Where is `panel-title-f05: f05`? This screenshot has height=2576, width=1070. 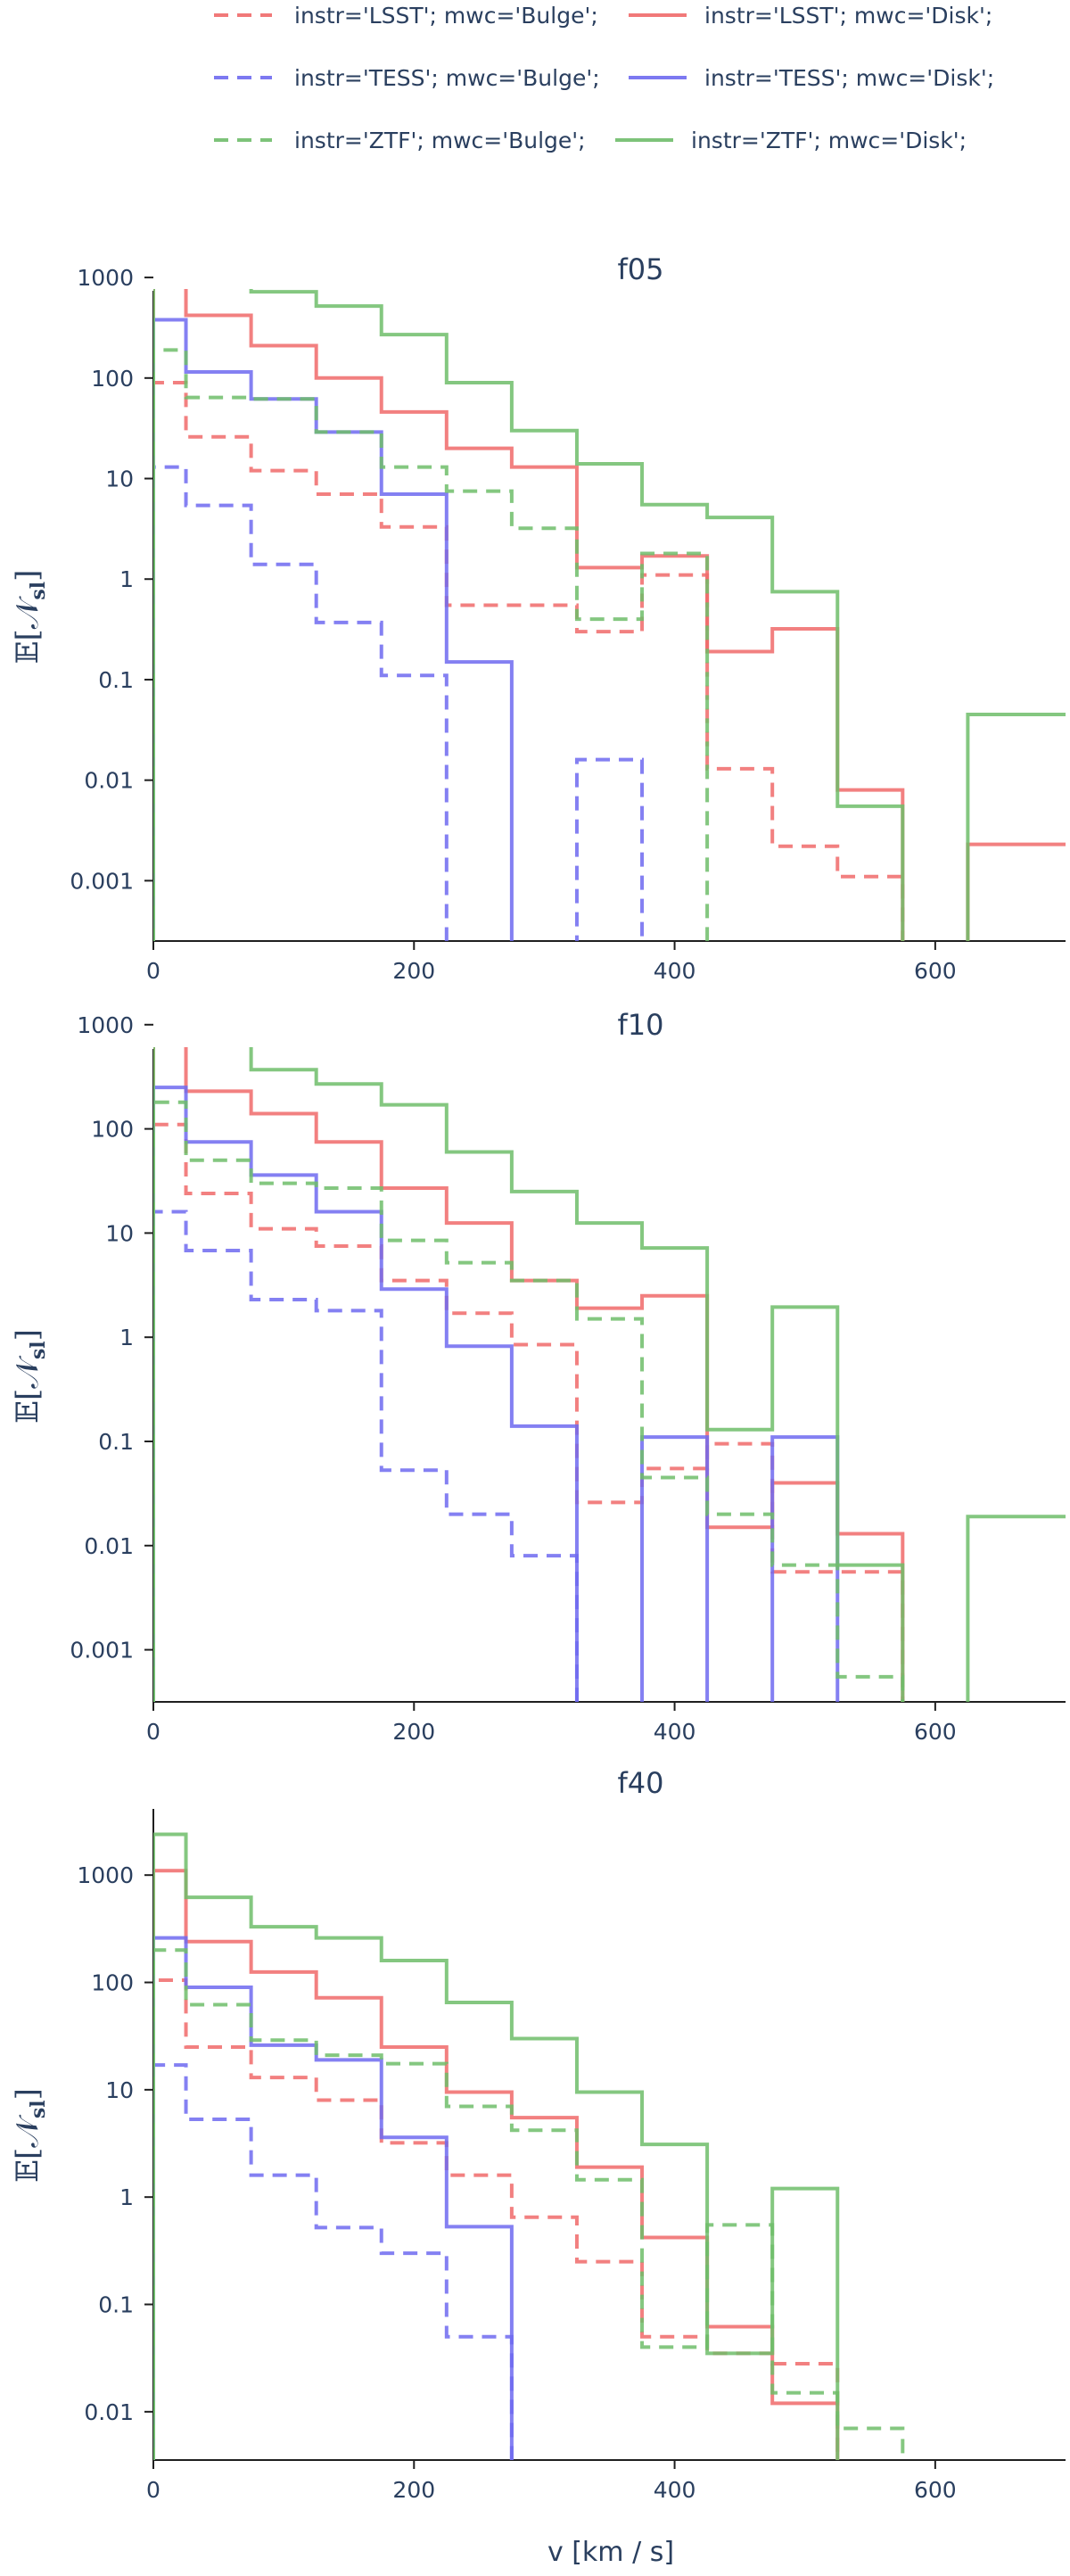 panel-title-f05: f05 is located at coordinates (641, 269).